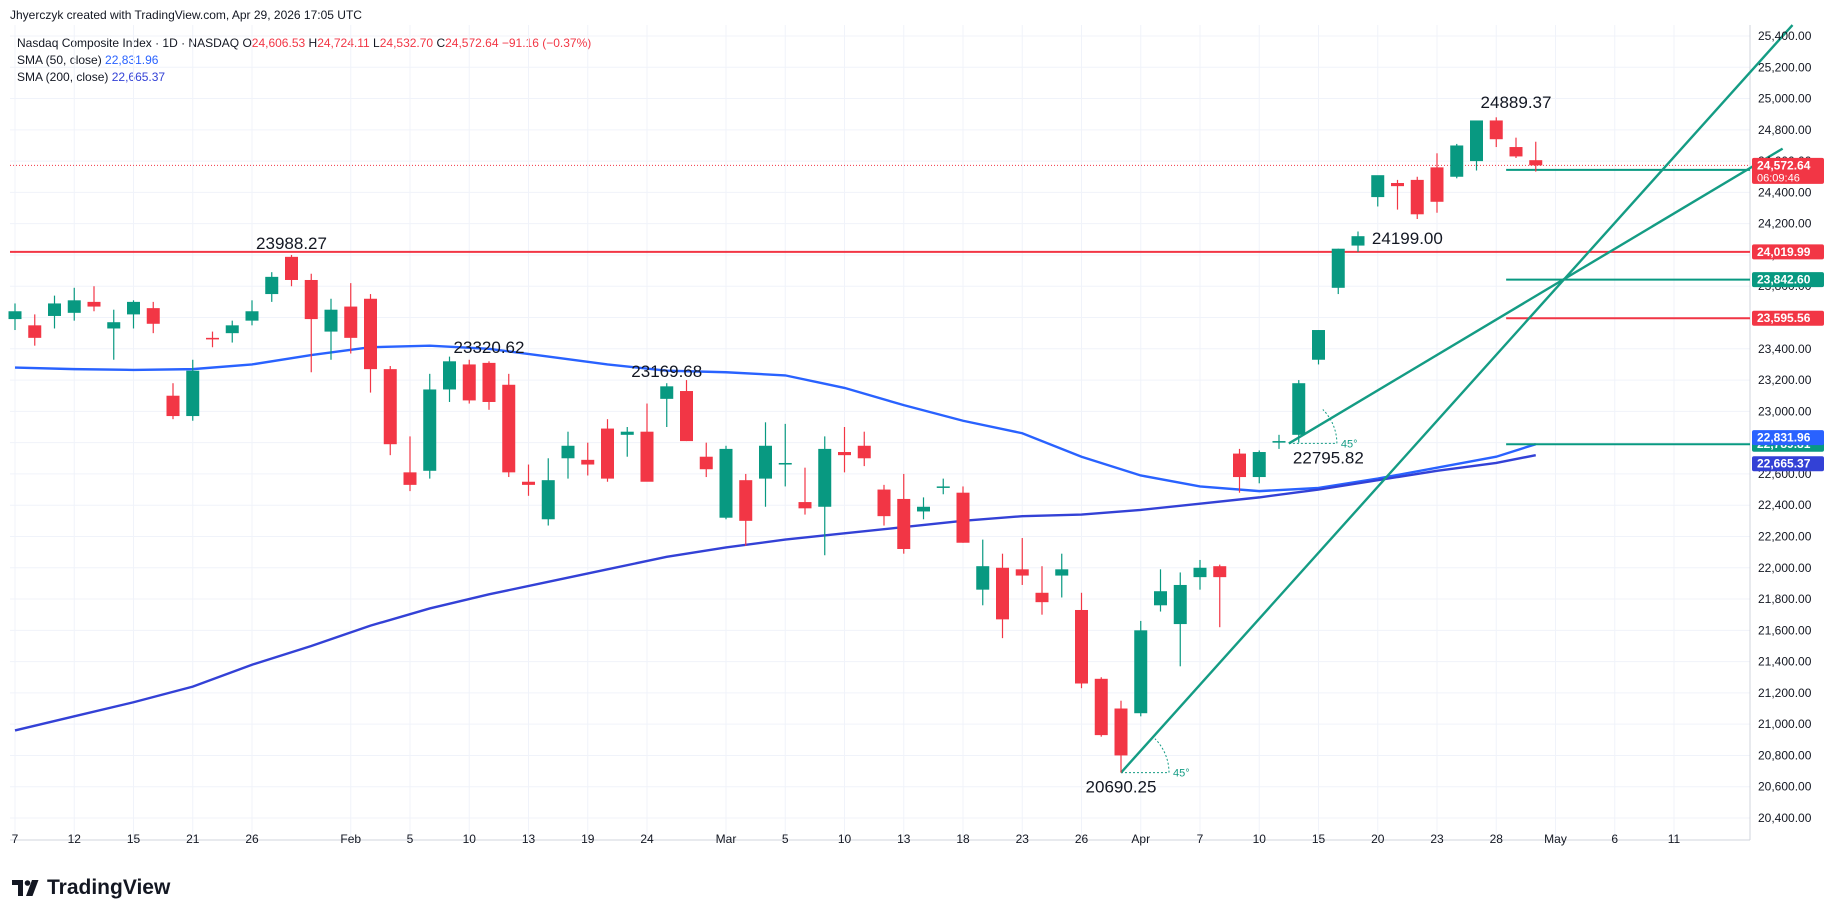 Image resolution: width=1835 pixels, height=917 pixels. I want to click on price-annotation: 24199.00, so click(1407, 238).